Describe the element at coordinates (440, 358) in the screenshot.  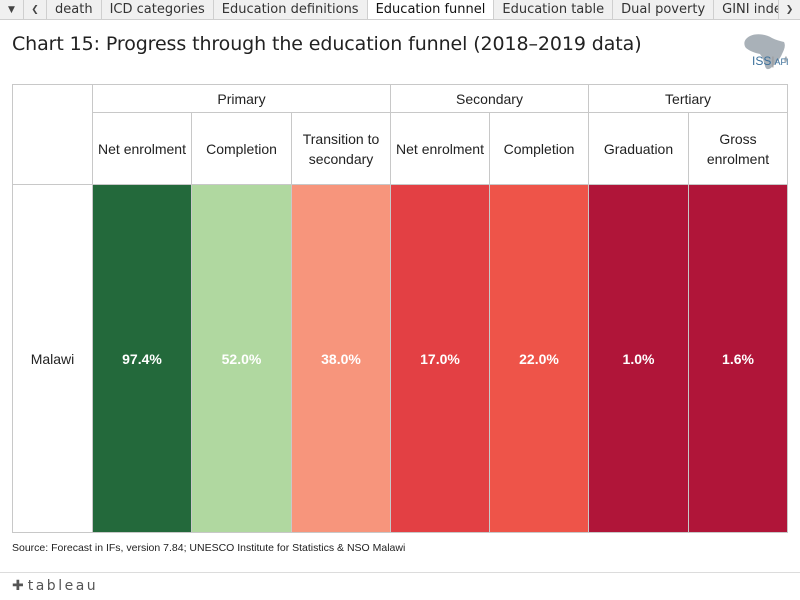
I see `value-cell-secondary-net-enrolment: 17.0%` at that location.